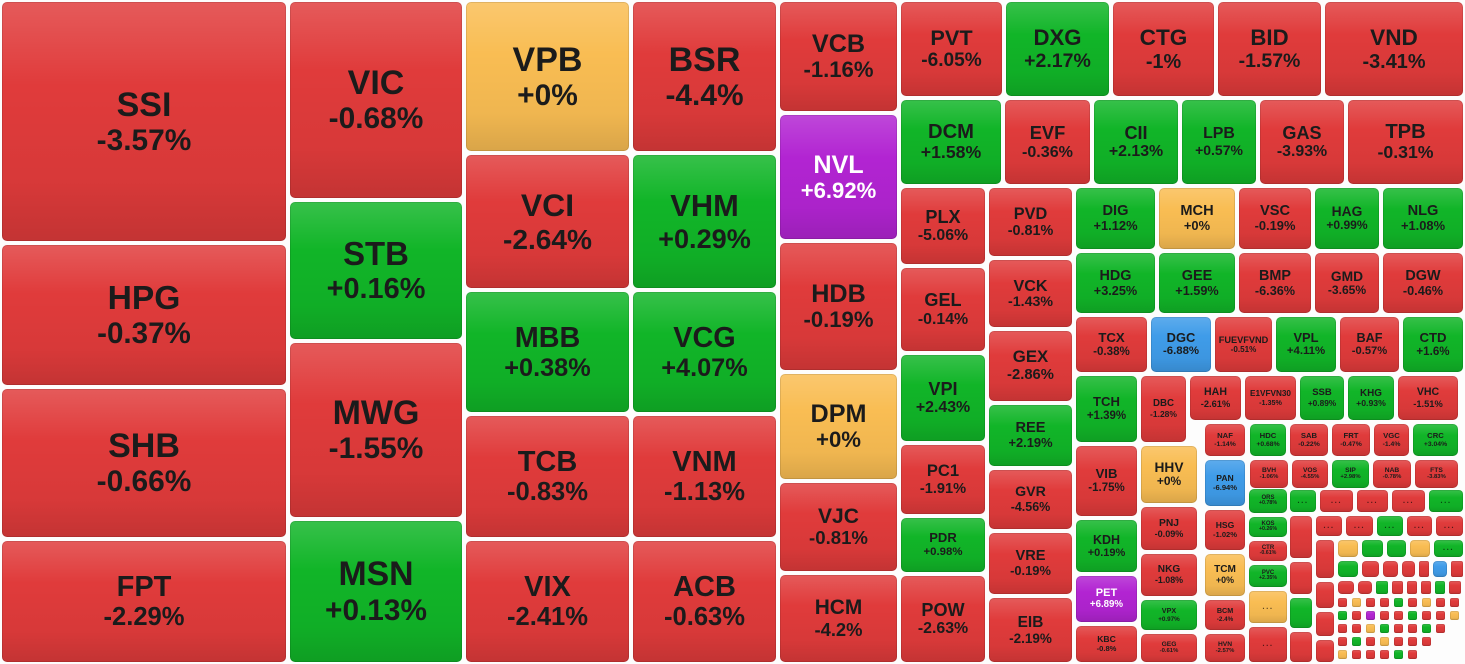 The width and height of the screenshot is (1465, 664). Describe the element at coordinates (1350, 474) in the screenshot. I see `tile-SIP: SIP +2.98%` at that location.